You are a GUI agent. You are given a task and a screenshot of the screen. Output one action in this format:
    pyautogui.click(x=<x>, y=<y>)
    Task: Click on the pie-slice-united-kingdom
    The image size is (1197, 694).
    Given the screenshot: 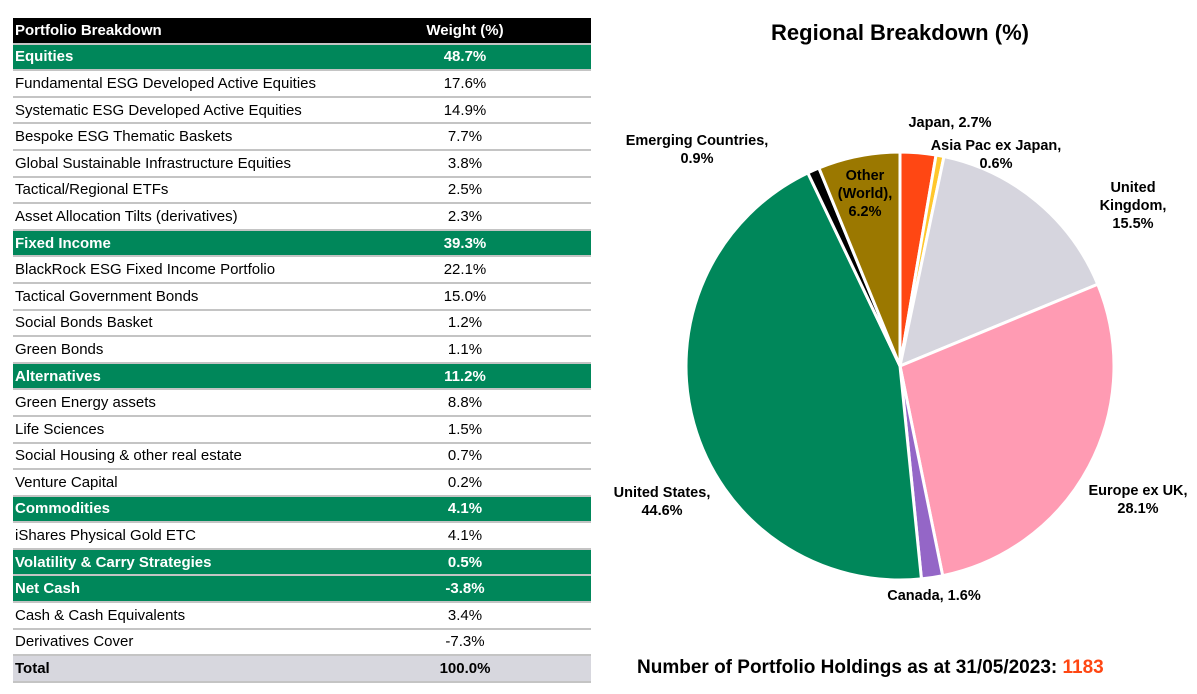 What is the action you would take?
    pyautogui.click(x=999, y=261)
    